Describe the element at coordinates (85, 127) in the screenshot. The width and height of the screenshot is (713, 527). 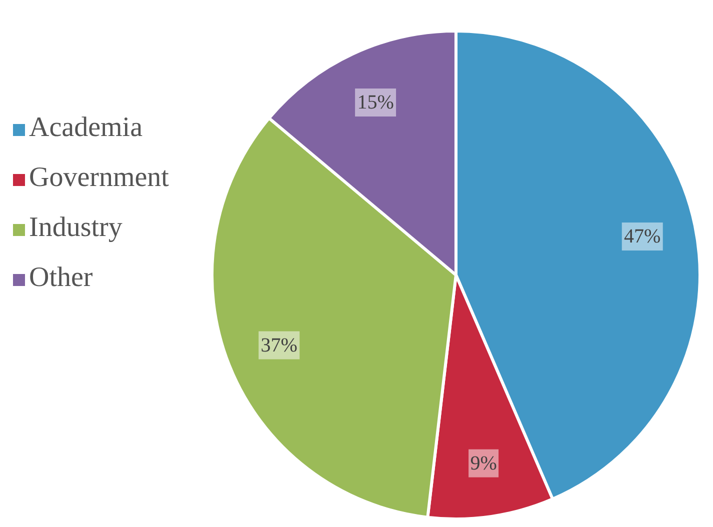
I see `legend-label: Academia` at that location.